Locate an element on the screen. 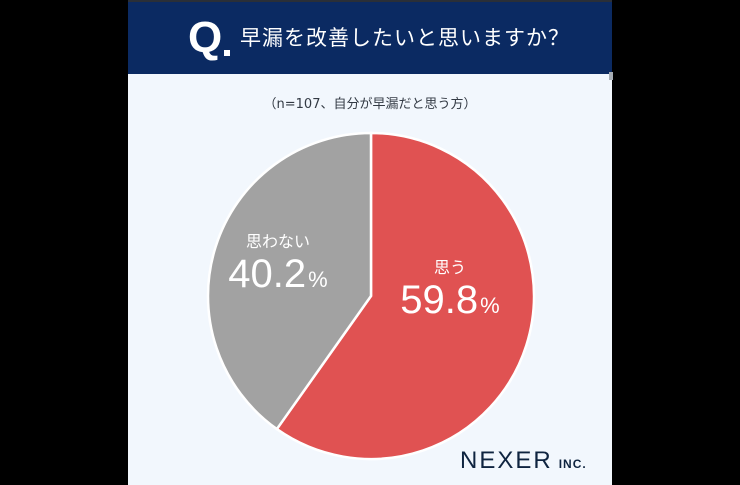 The height and width of the screenshot is (485, 740). question-header: Q 早漏を改善したいと思いますか？ is located at coordinates (370, 37).